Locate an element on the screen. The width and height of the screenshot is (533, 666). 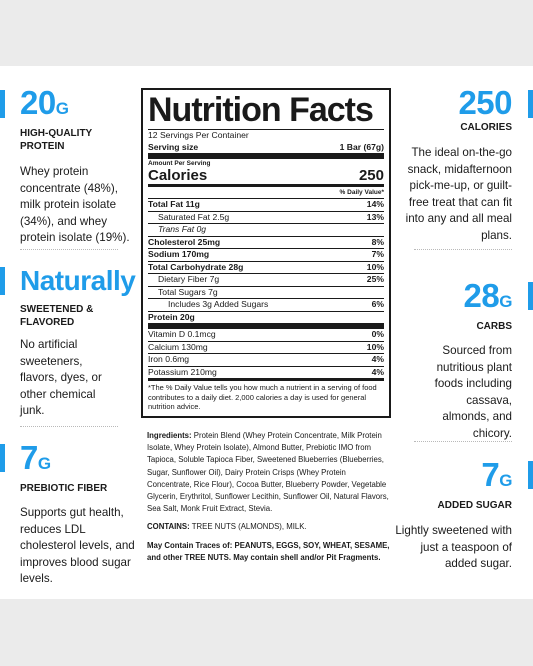
sugar-unit: G is located at coordinates (505, 480).